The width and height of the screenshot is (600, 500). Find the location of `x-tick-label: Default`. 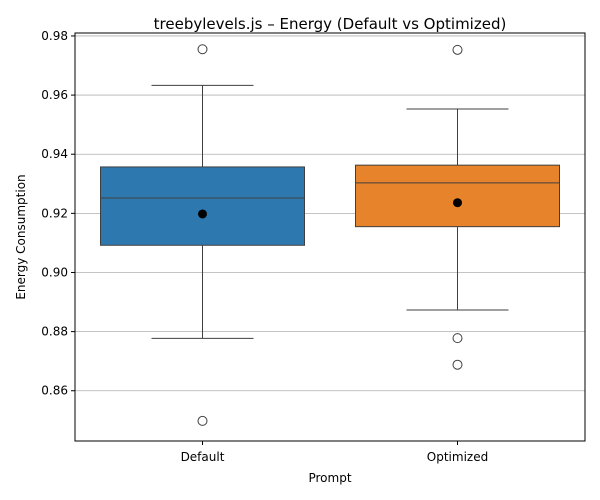

x-tick-label: Default is located at coordinates (203, 457).